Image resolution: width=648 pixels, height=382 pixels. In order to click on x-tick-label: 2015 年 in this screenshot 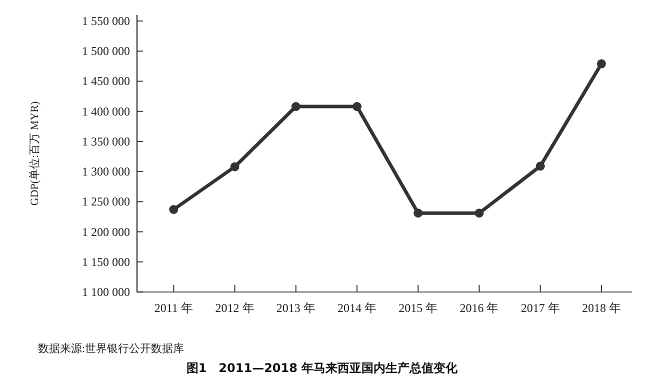, I will do `click(418, 308)`.